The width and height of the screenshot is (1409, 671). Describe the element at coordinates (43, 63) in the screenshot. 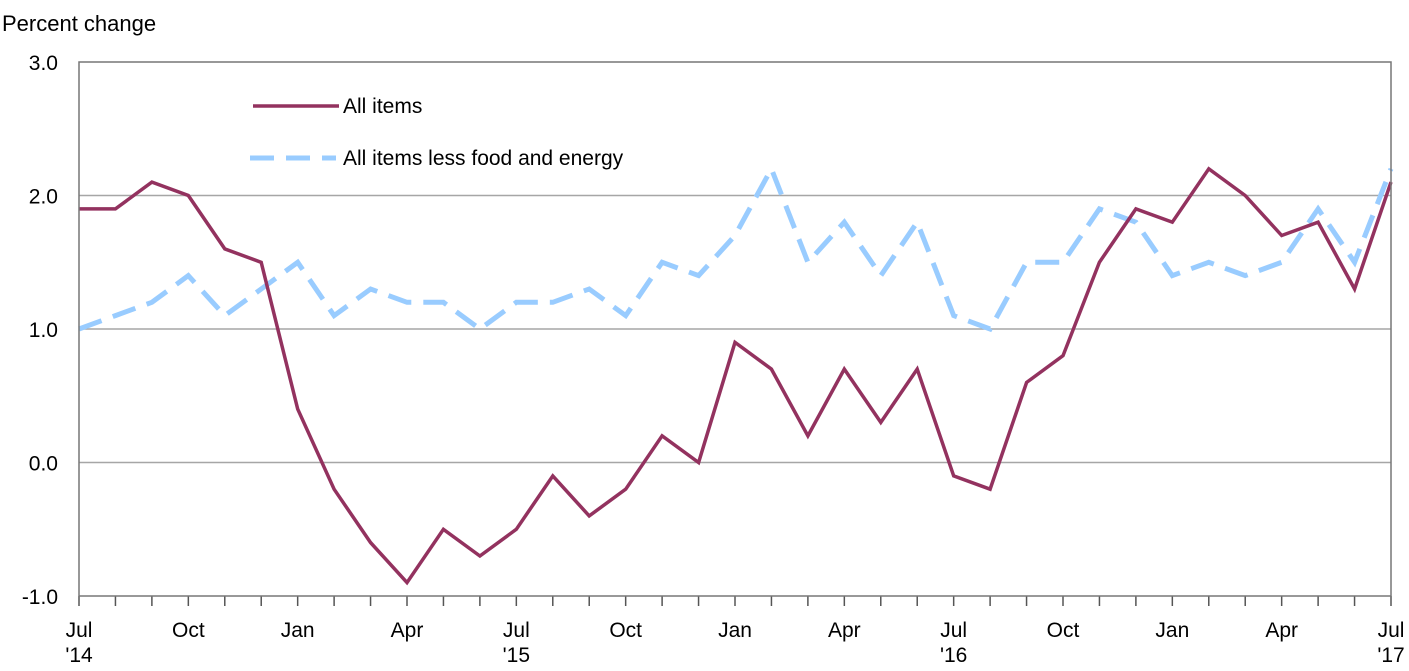

I see `y-tick-label: 3.0` at that location.